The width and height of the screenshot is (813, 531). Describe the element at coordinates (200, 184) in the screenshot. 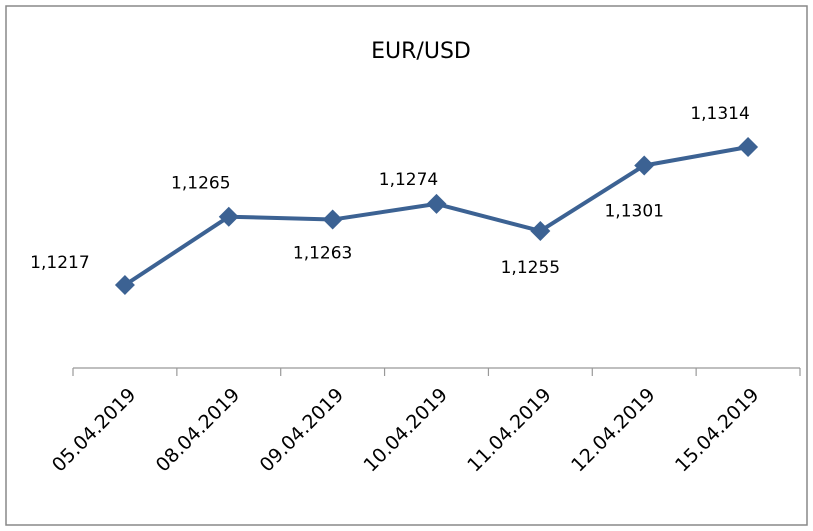

I see `data-label: 1,1265` at that location.